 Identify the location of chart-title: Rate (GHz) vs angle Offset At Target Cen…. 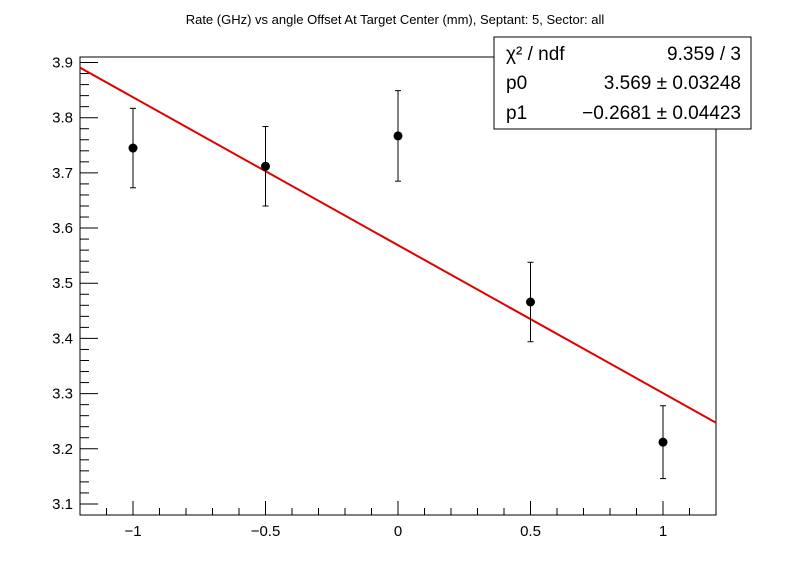
(395, 19).